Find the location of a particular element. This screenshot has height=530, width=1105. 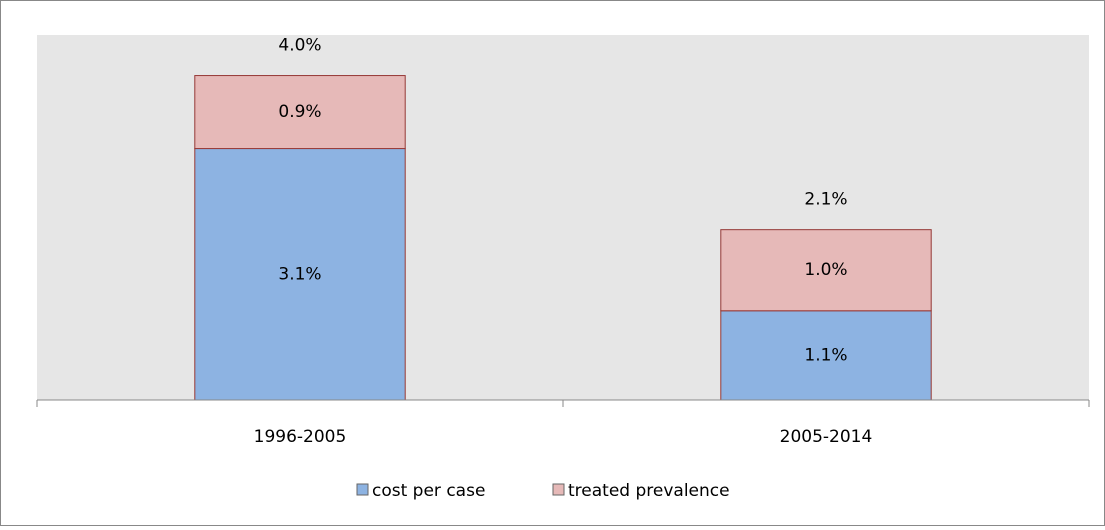

x-tick-label: 2005-2014 is located at coordinates (826, 437).